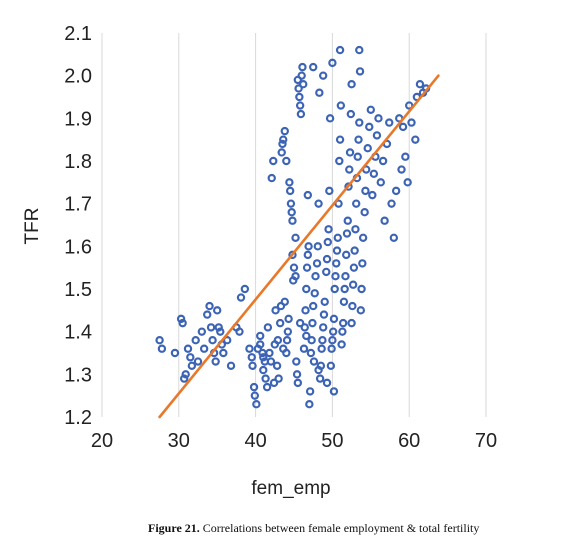 The width and height of the screenshot is (563, 558). What do you see at coordinates (174, 528) in the screenshot?
I see `caption-label: Figure 21.` at bounding box center [174, 528].